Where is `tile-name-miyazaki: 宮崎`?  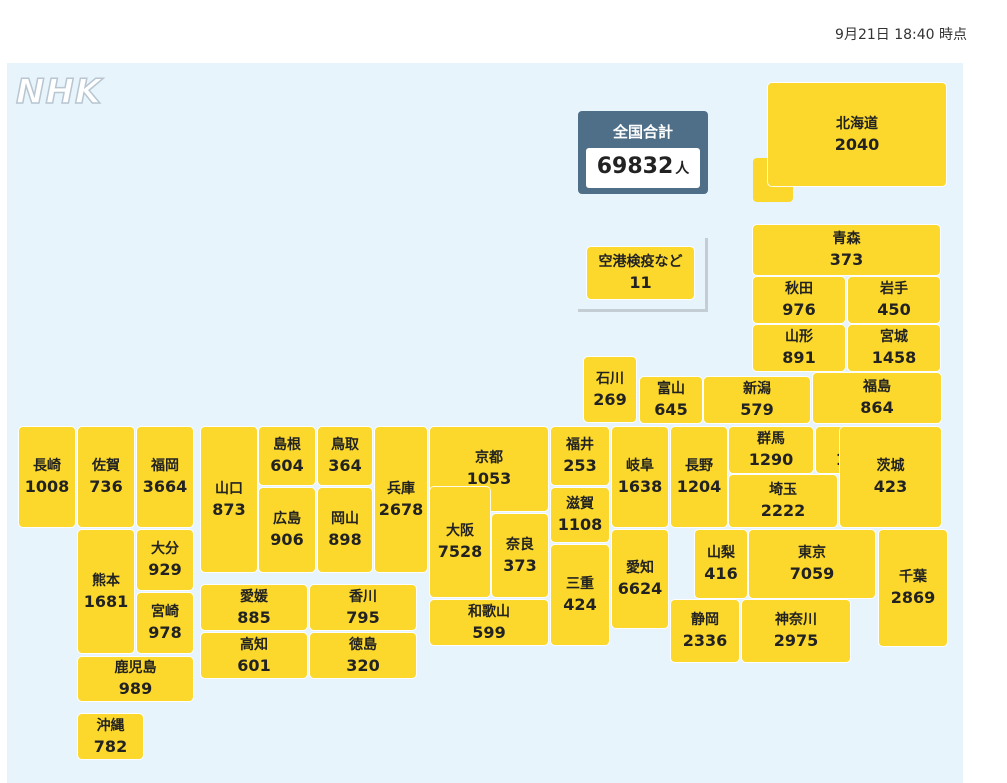
tile-name-miyazaki: 宮崎 is located at coordinates (165, 612).